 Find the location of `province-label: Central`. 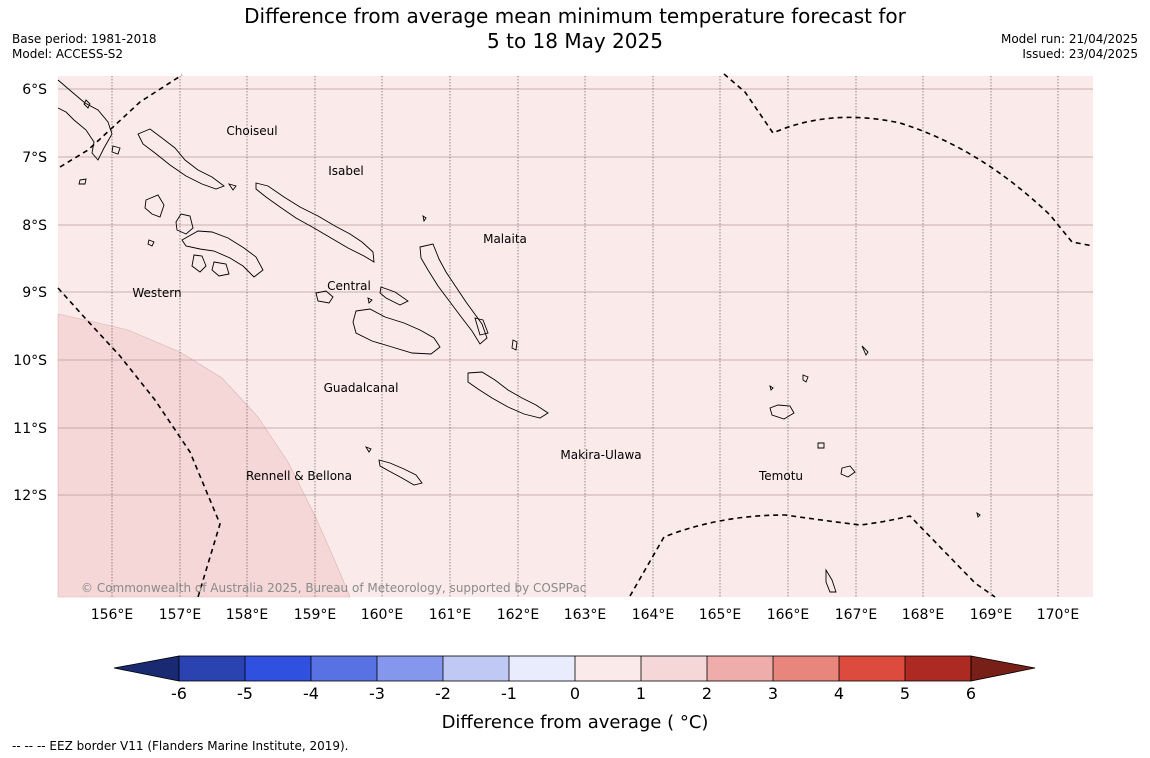

province-label: Central is located at coordinates (349, 286).